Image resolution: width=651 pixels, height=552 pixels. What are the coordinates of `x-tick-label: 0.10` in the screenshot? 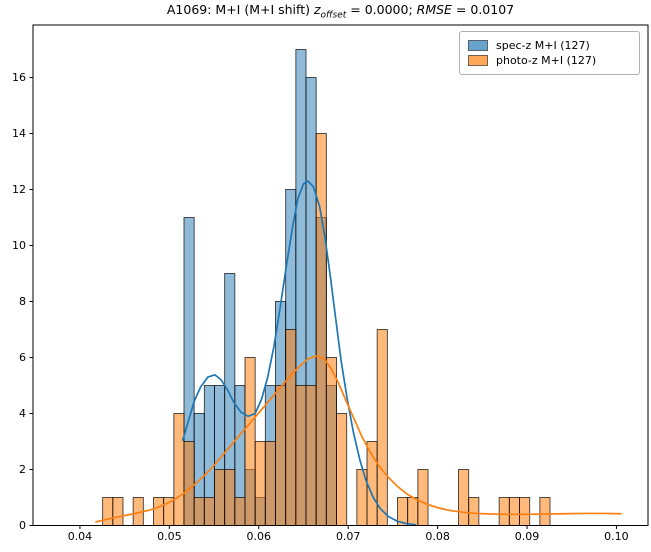 It's located at (616, 536).